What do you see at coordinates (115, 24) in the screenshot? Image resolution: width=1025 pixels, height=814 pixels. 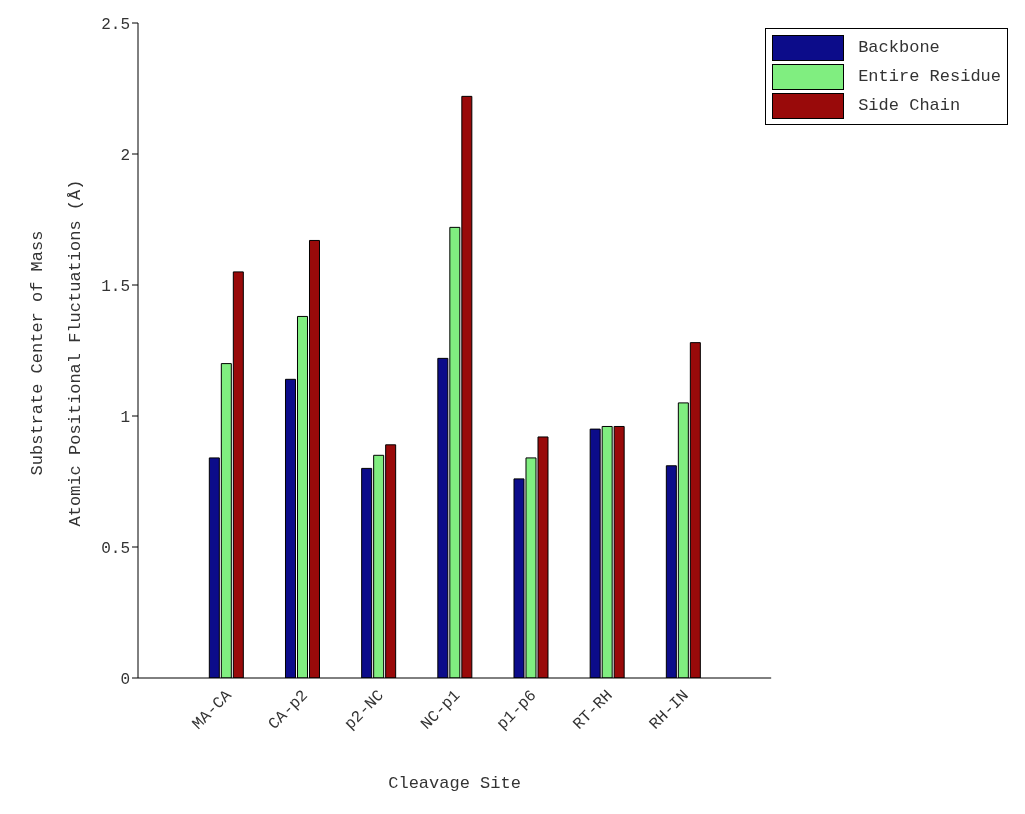 I see `y-tick-label: 2.5` at bounding box center [115, 24].